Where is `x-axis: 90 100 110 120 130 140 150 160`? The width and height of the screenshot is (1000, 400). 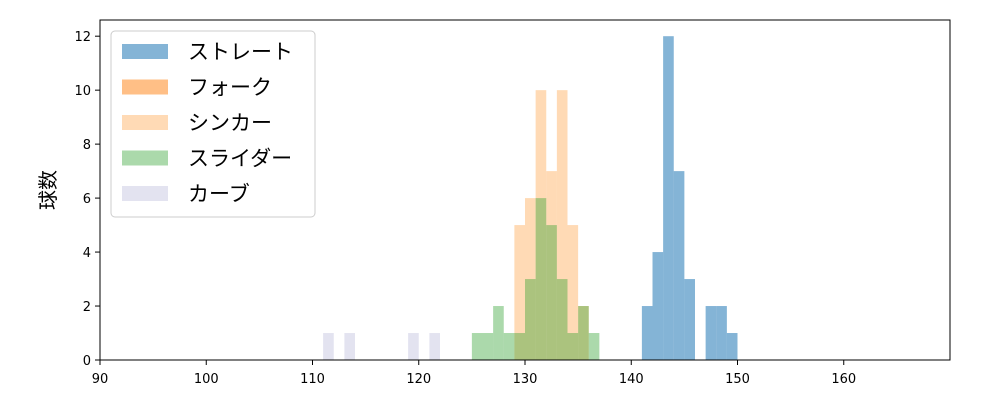
x-axis: 90 100 110 120 130 140 150 160 is located at coordinates (474, 373).